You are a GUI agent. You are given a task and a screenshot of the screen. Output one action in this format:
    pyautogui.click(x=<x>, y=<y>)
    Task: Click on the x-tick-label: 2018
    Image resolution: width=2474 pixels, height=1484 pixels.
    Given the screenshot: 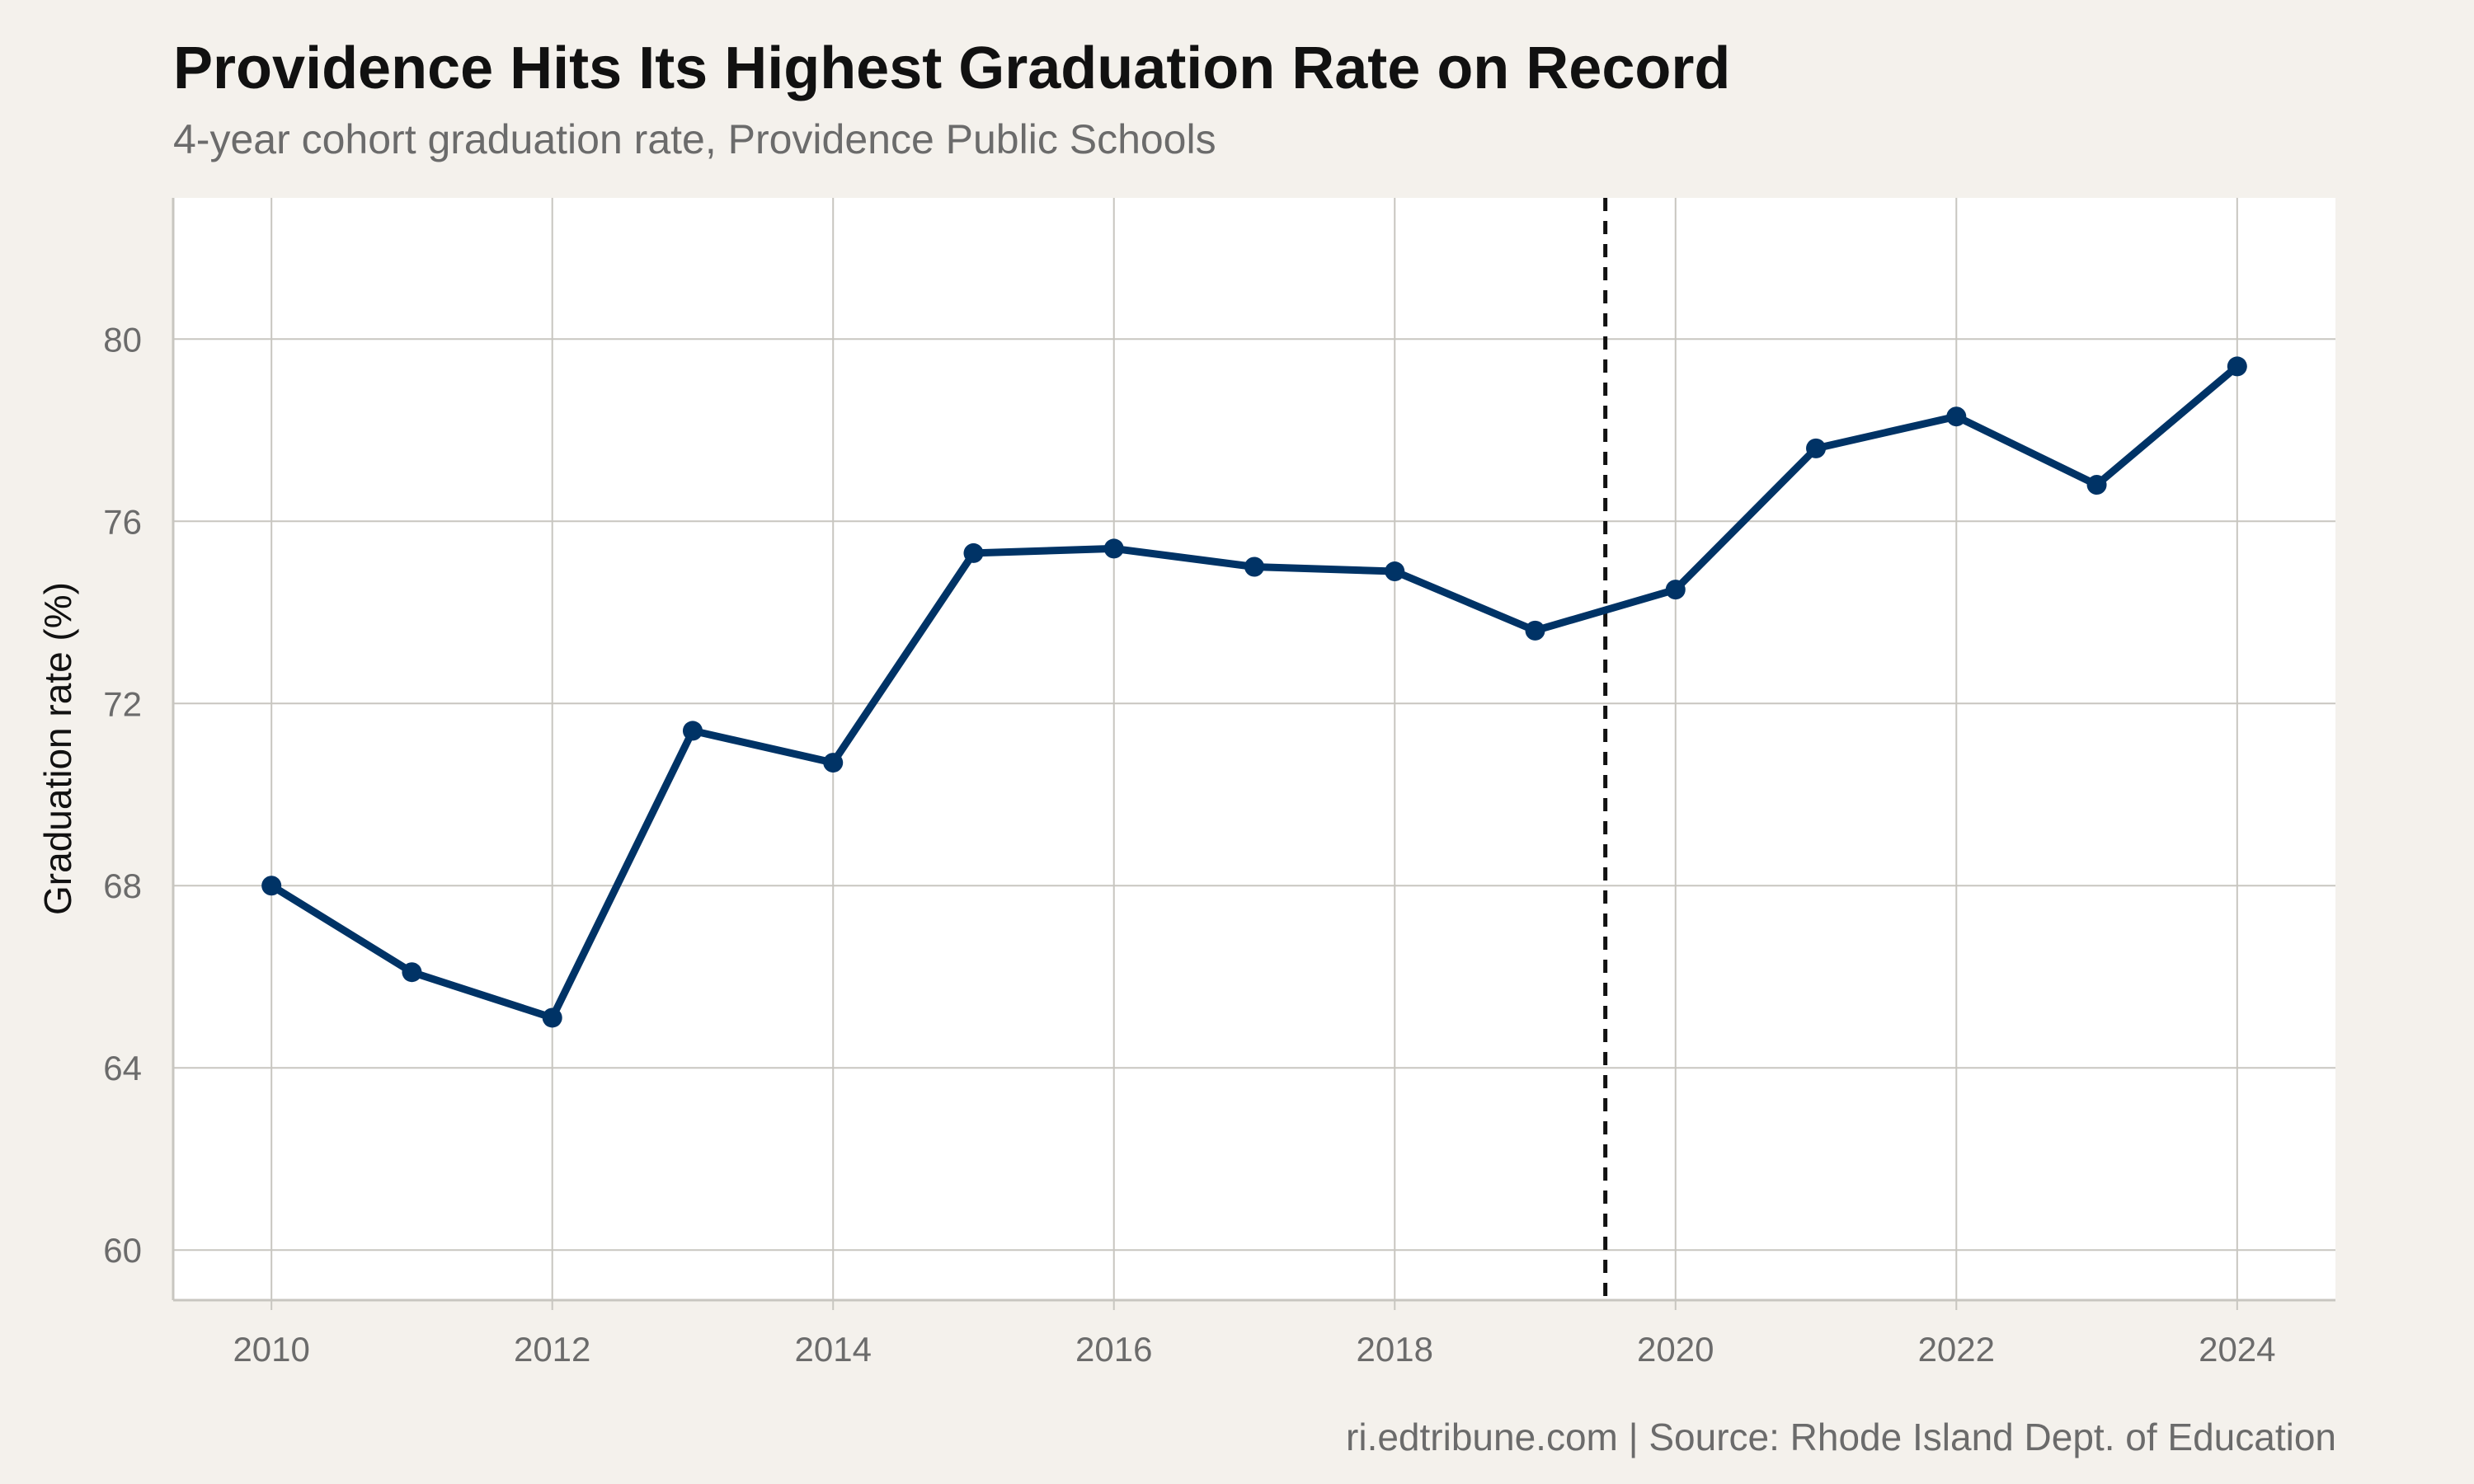 What is the action you would take?
    pyautogui.click(x=1395, y=1349)
    